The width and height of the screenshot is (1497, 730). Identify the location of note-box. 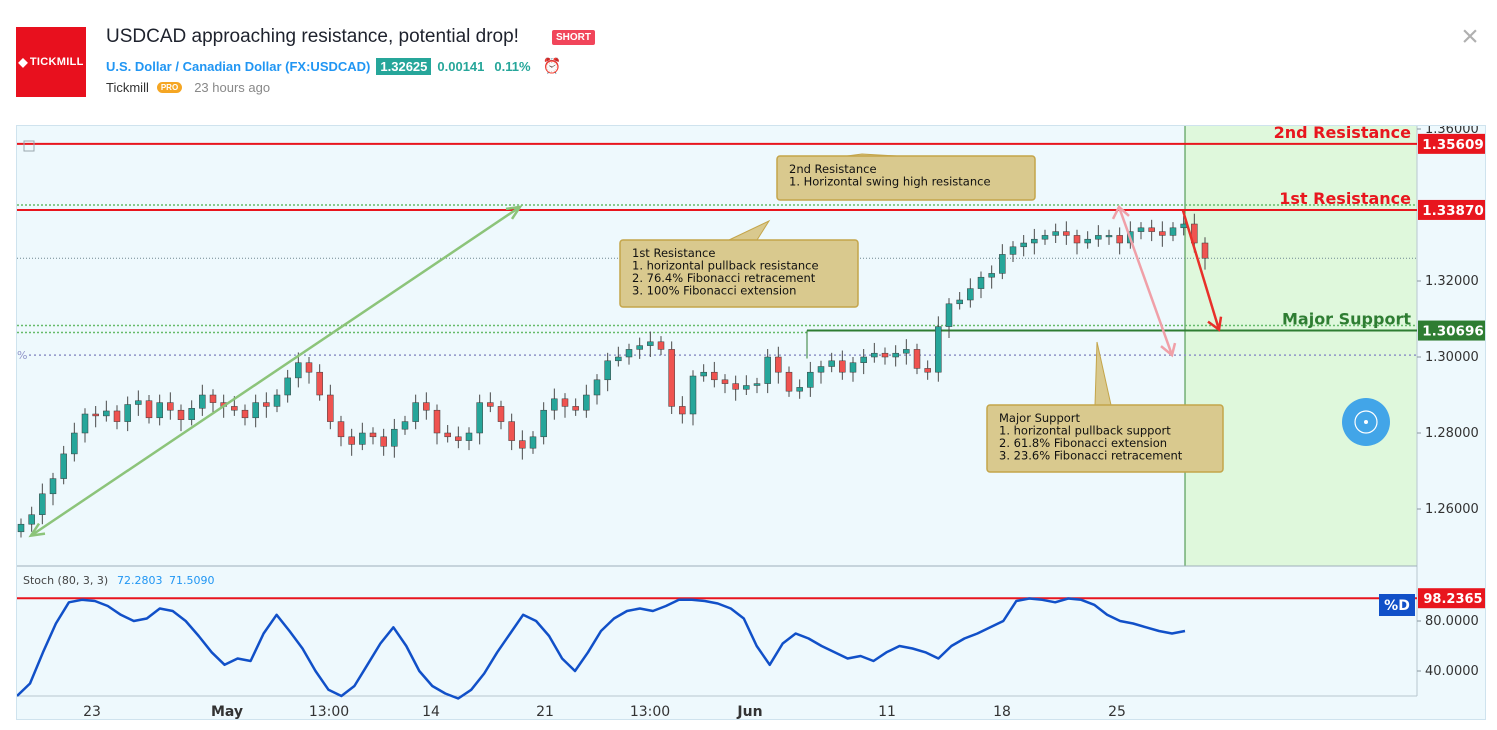
(906, 178).